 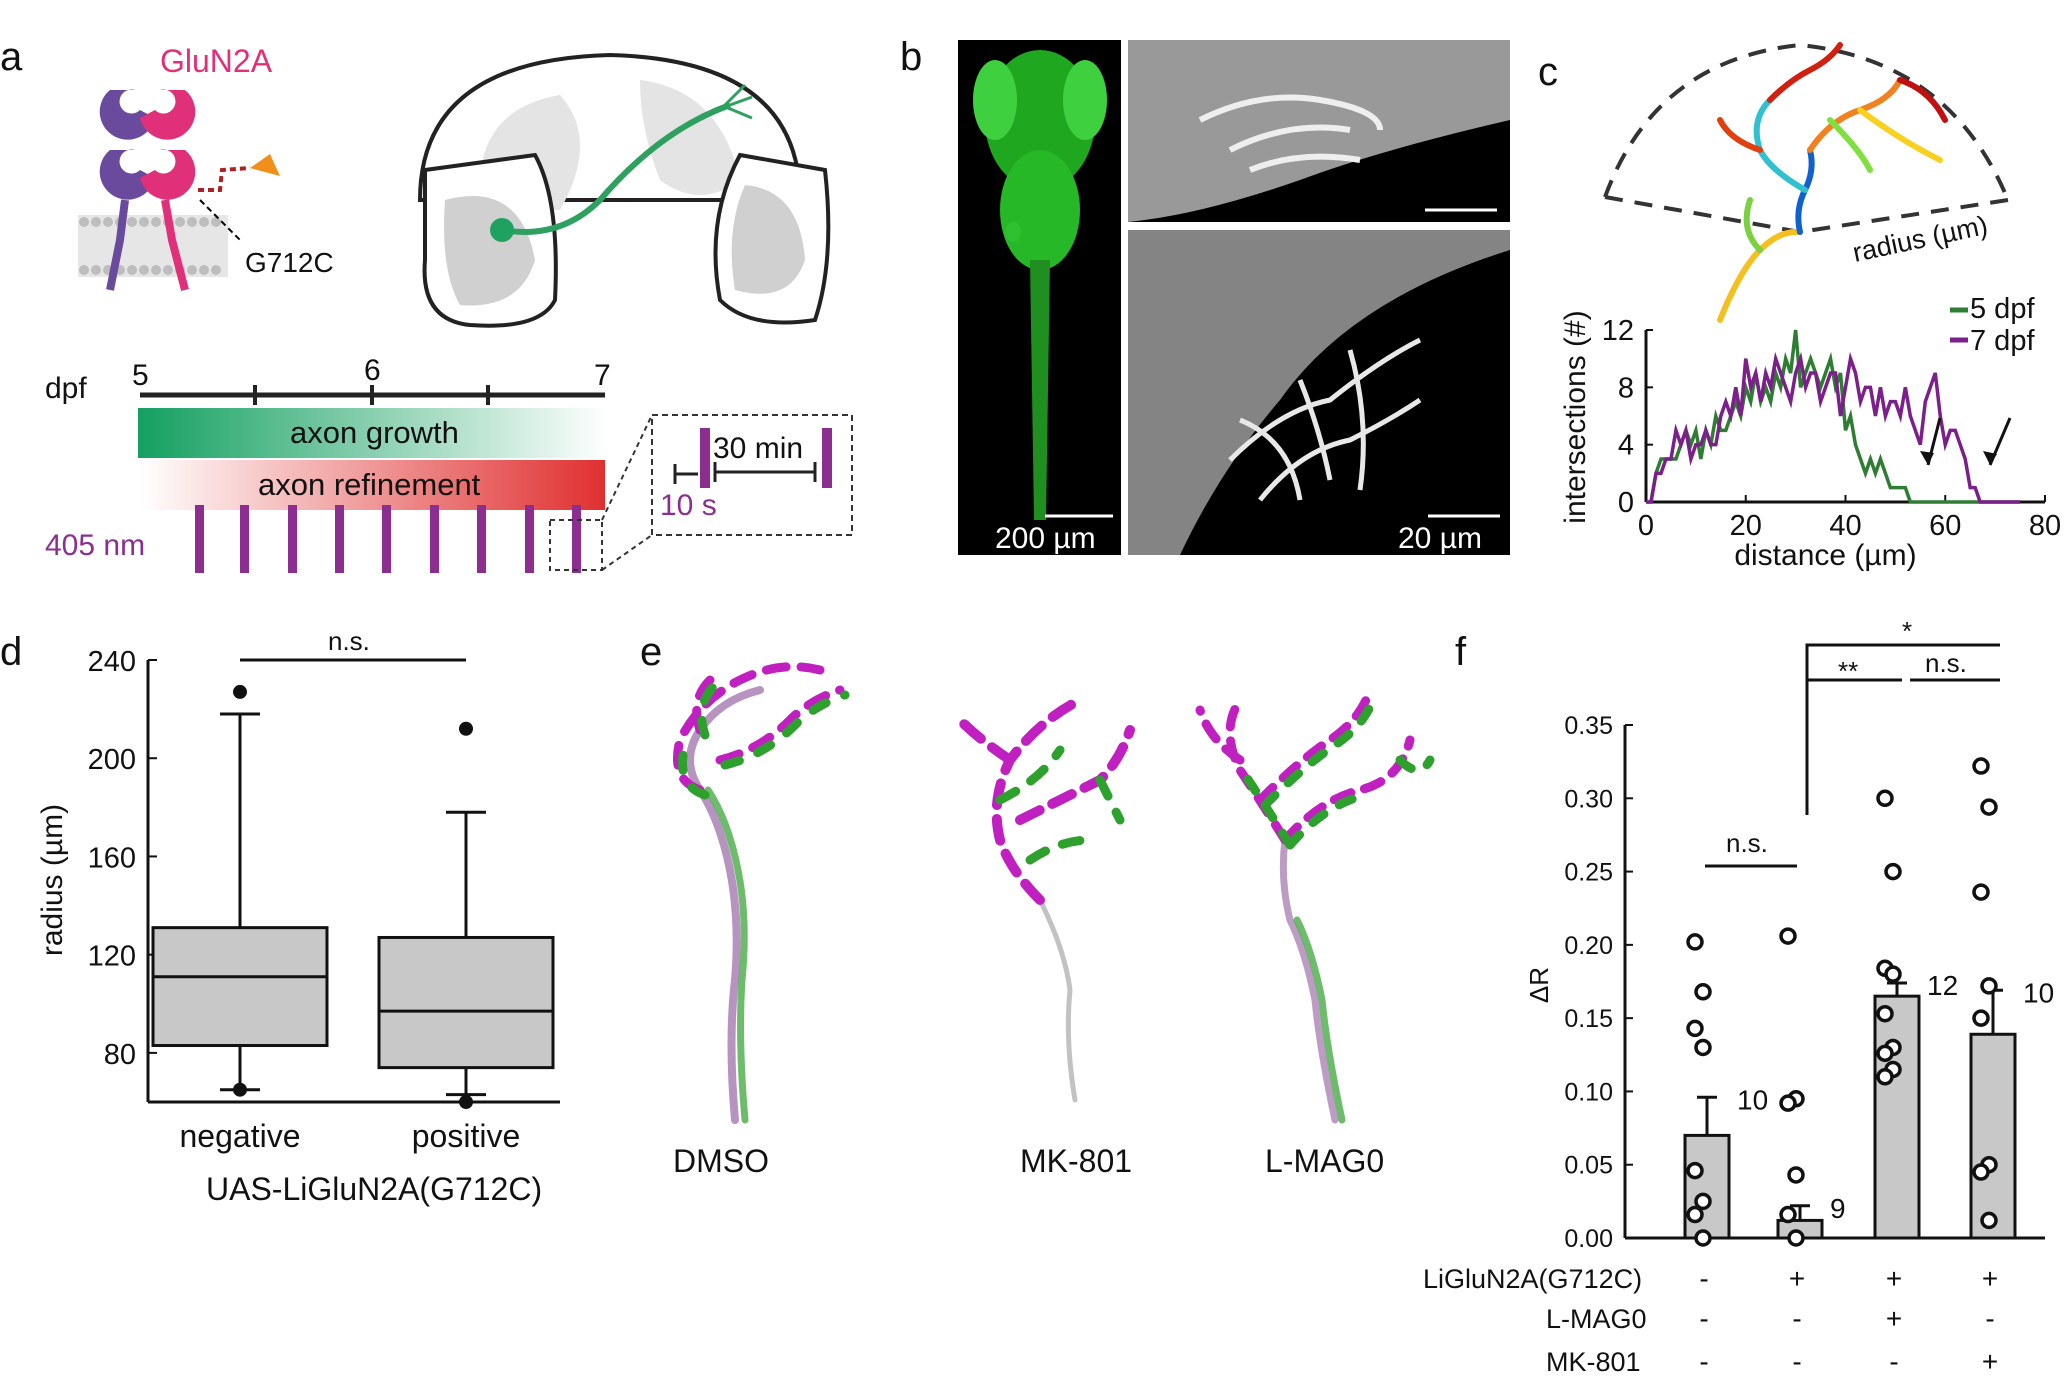 I want to click on arbor-dmso, so click(x=761, y=893).